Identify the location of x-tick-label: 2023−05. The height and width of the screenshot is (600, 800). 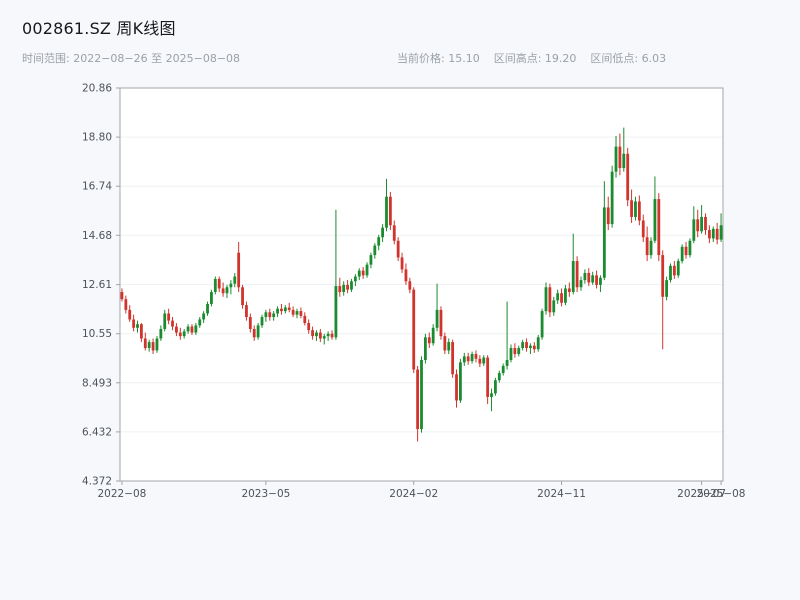
(265, 494).